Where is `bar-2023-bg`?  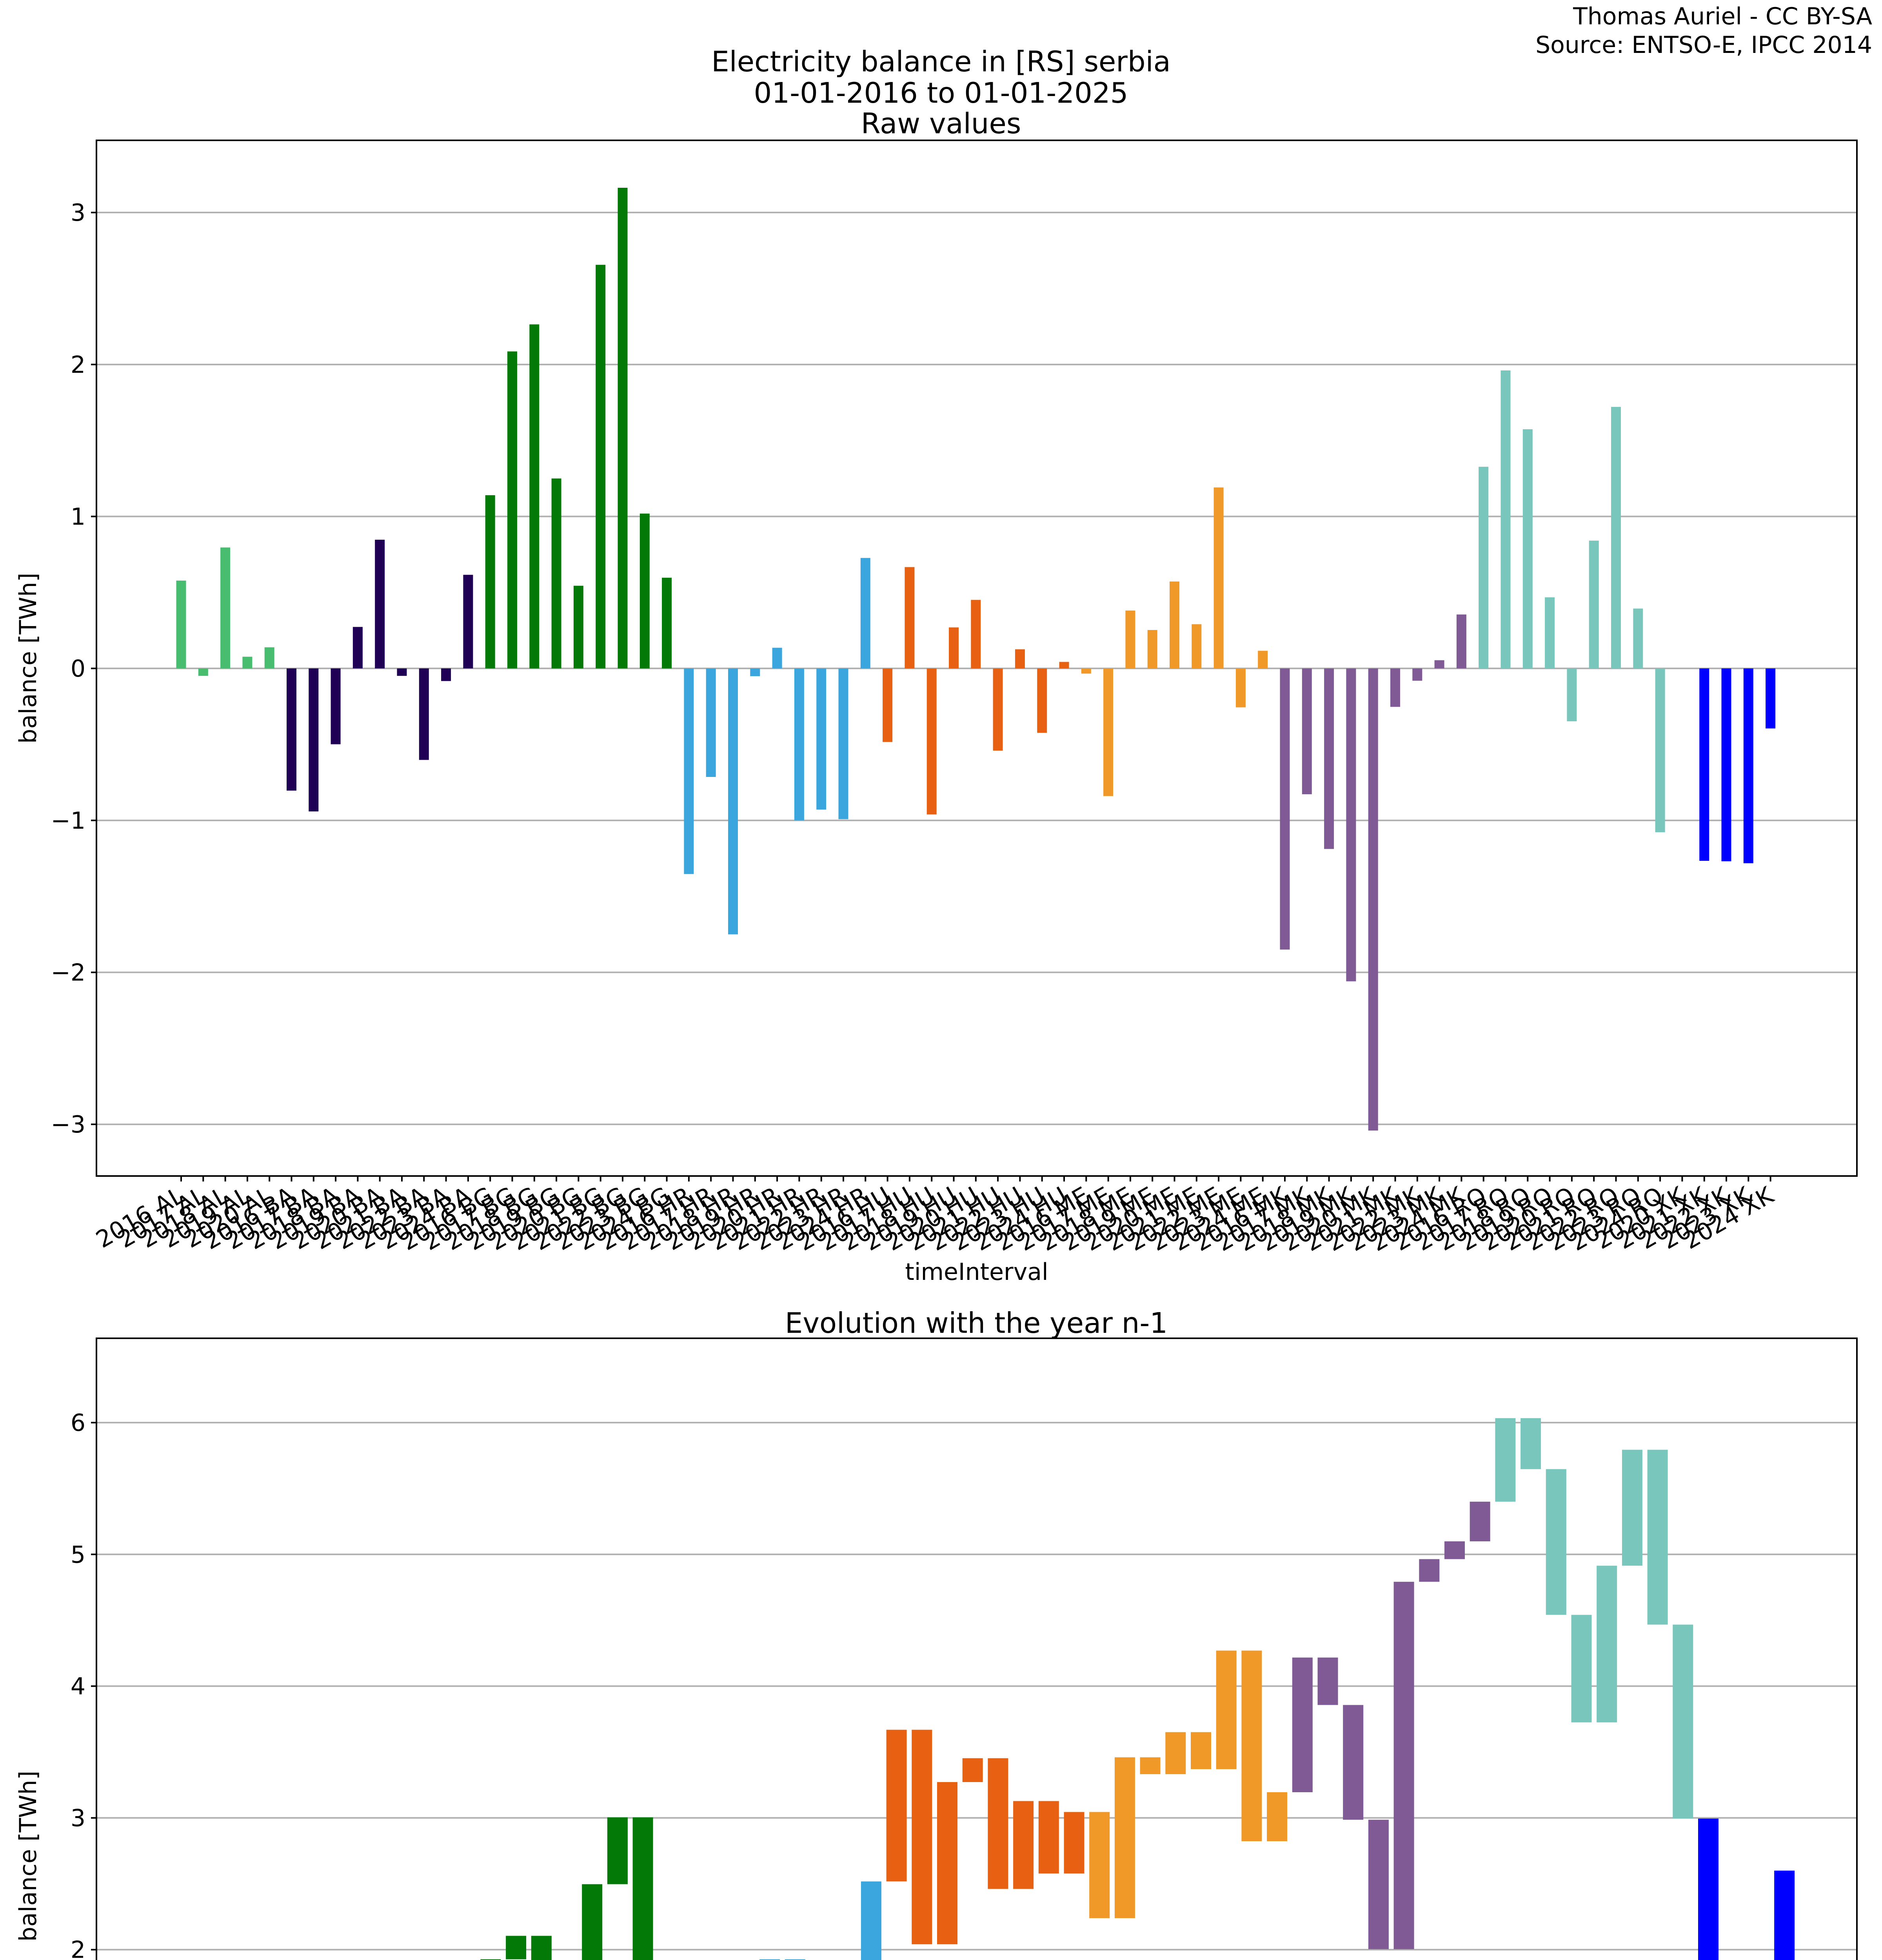 bar-2023-bg is located at coordinates (644, 591).